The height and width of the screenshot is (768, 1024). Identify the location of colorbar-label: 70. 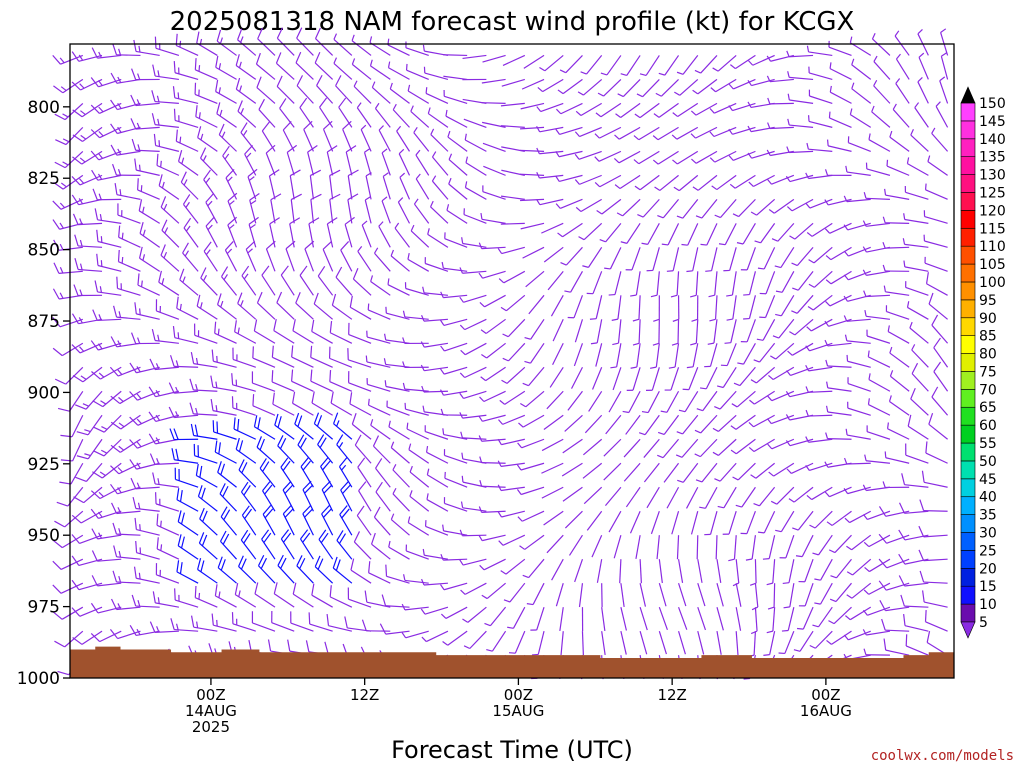
(988, 390).